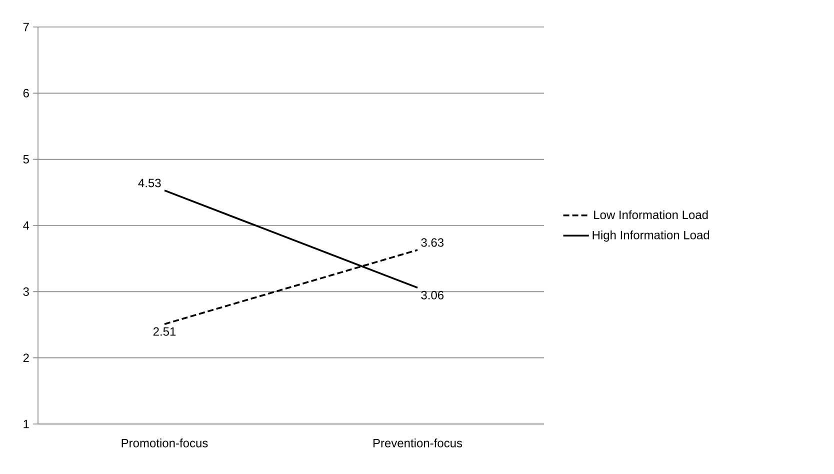 The height and width of the screenshot is (474, 834). Describe the element at coordinates (432, 242) in the screenshot. I see `data-label: 3.63` at that location.